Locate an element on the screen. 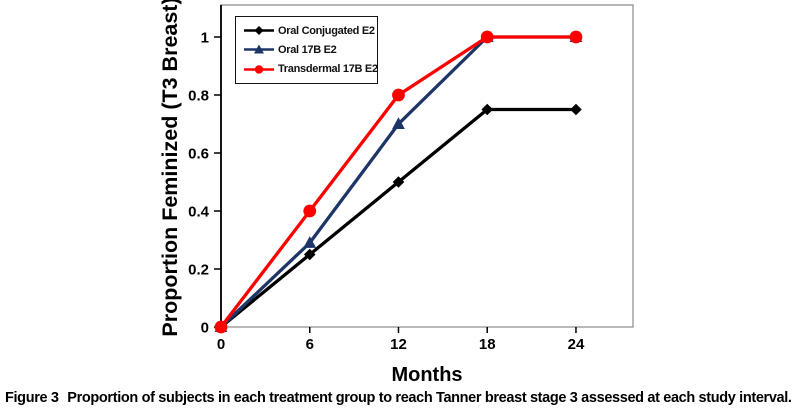 Image resolution: width=795 pixels, height=414 pixels. legend-item-oral-conjugated-e2: Oral Conjugated E2 is located at coordinates (309, 30).